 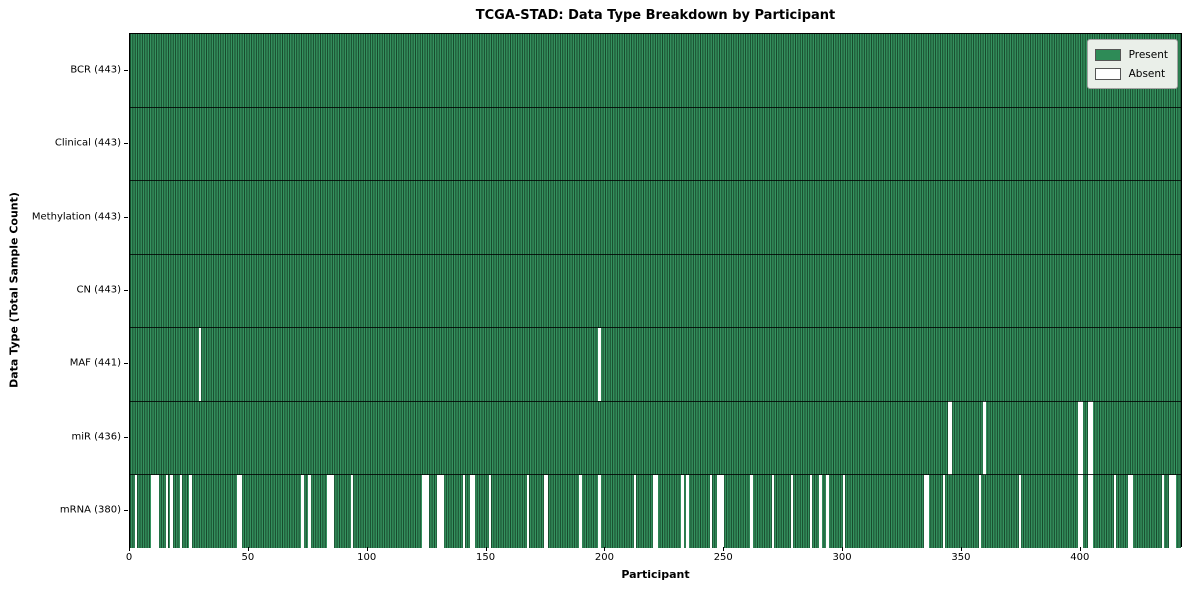 I want to click on y-tick-label-mRNA: mRNA (380), so click(x=90, y=510).